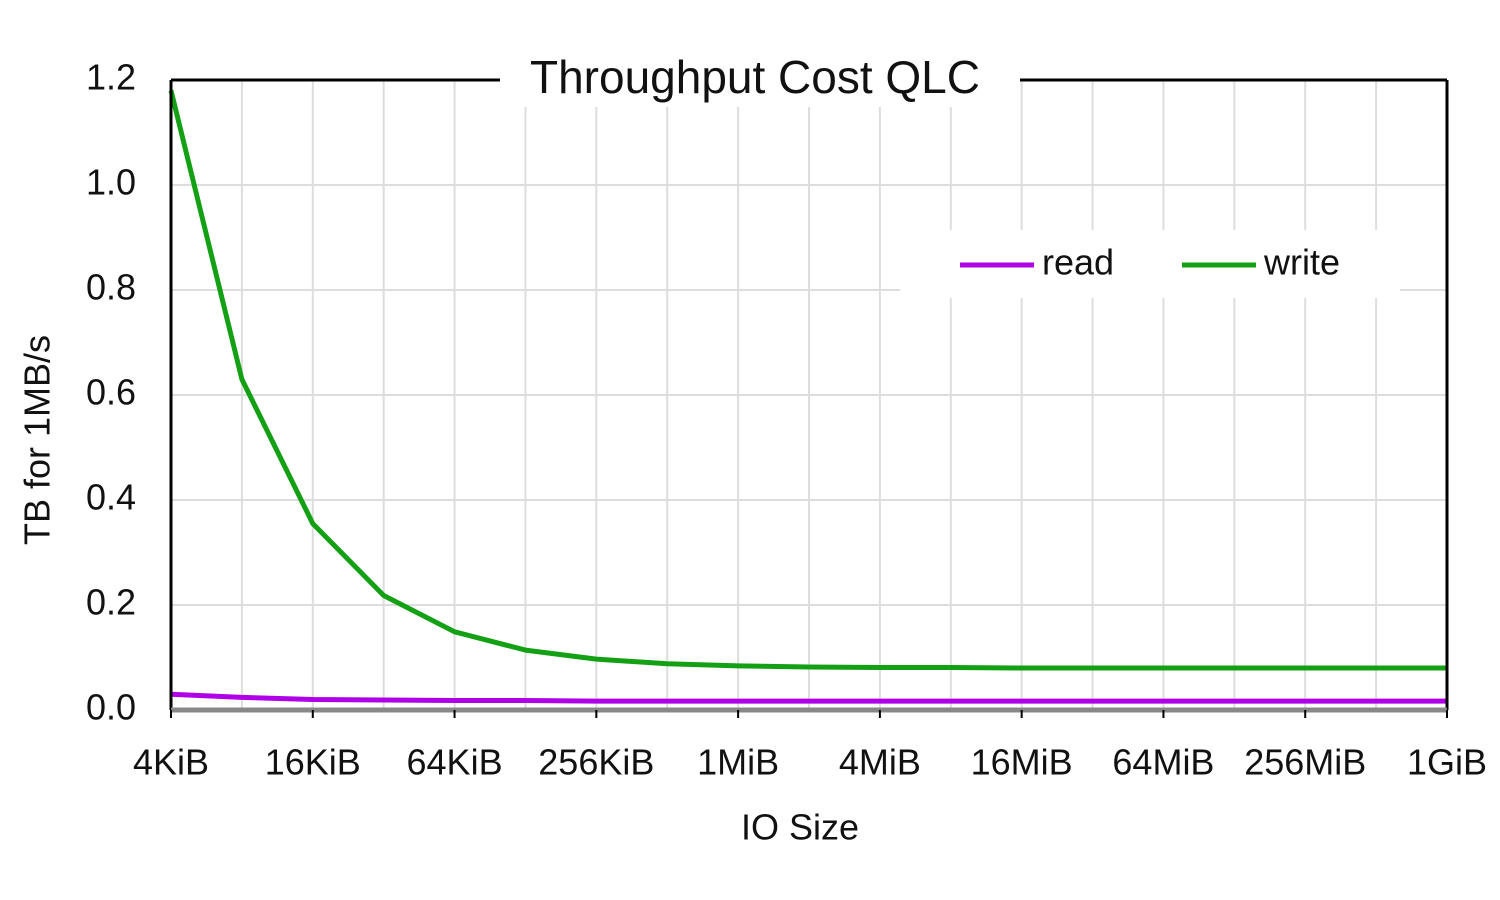 The image size is (1500, 900). What do you see at coordinates (1301, 262) in the screenshot?
I see `legend-label: write` at bounding box center [1301, 262].